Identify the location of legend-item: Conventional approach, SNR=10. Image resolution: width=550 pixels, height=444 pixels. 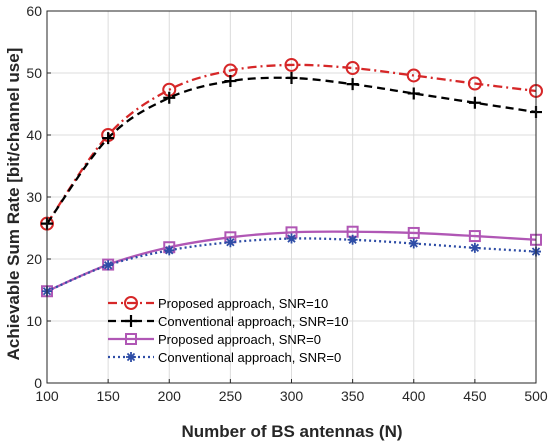
(228, 321).